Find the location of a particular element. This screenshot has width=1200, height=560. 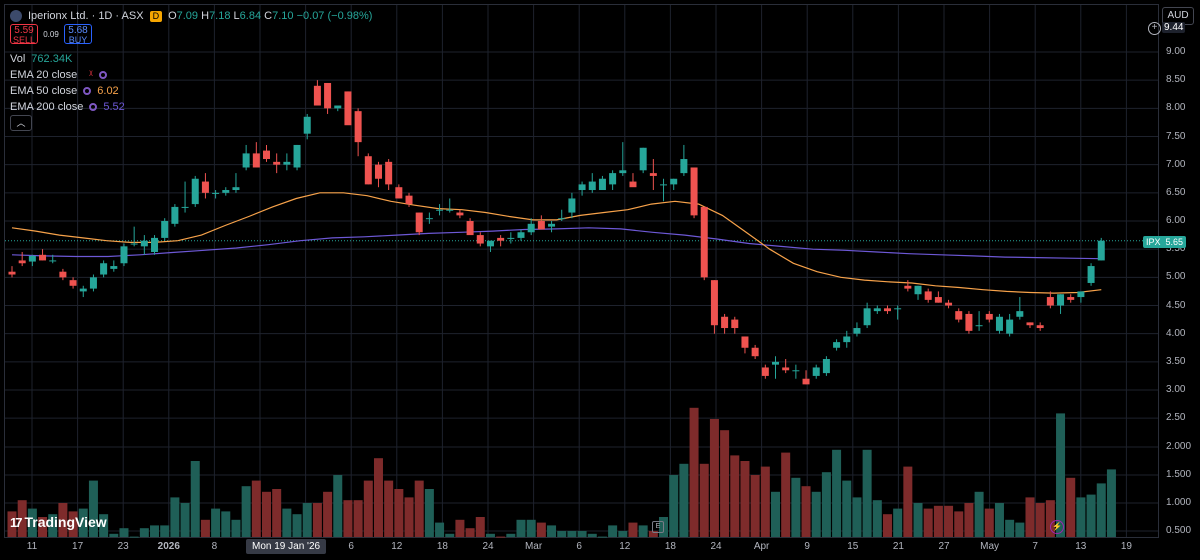

time-tick-label: 13 is located at coordinates (1081, 546).